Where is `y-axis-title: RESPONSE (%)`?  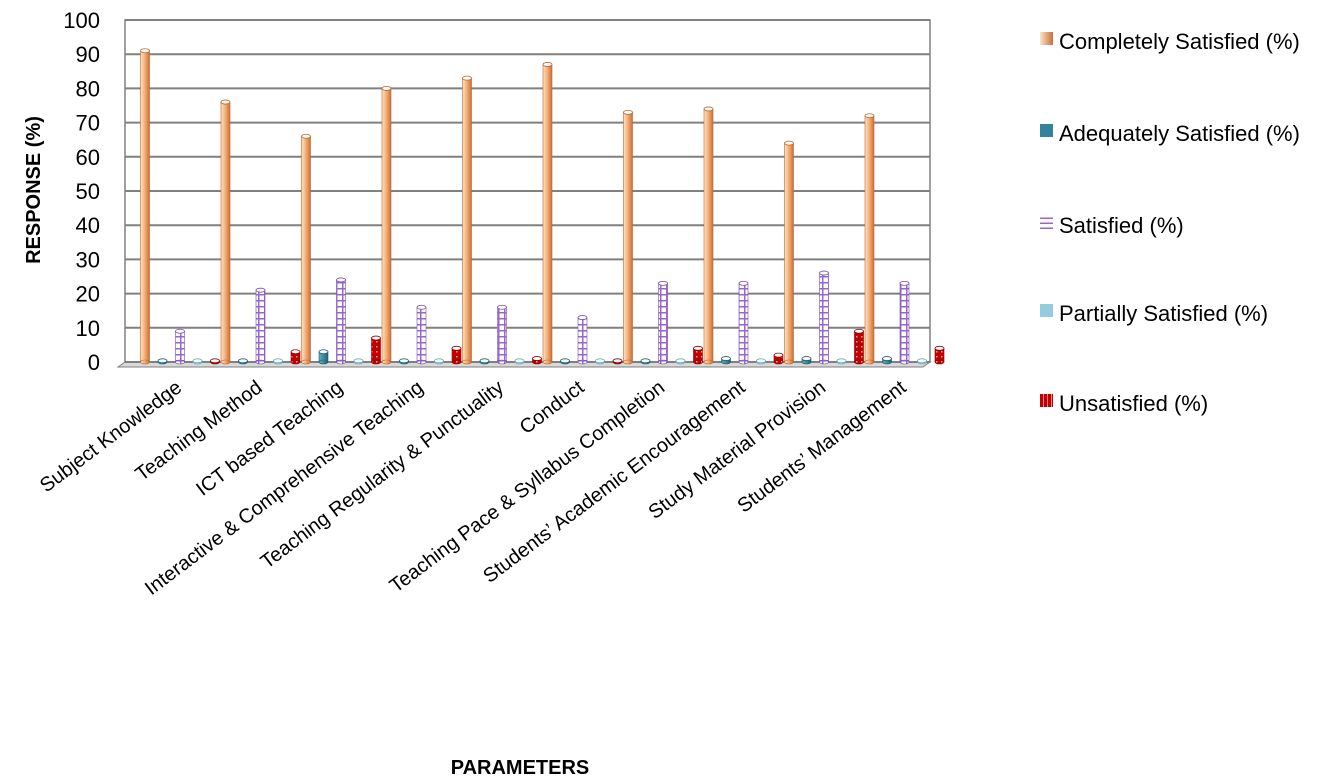 y-axis-title: RESPONSE (%) is located at coordinates (34, 190).